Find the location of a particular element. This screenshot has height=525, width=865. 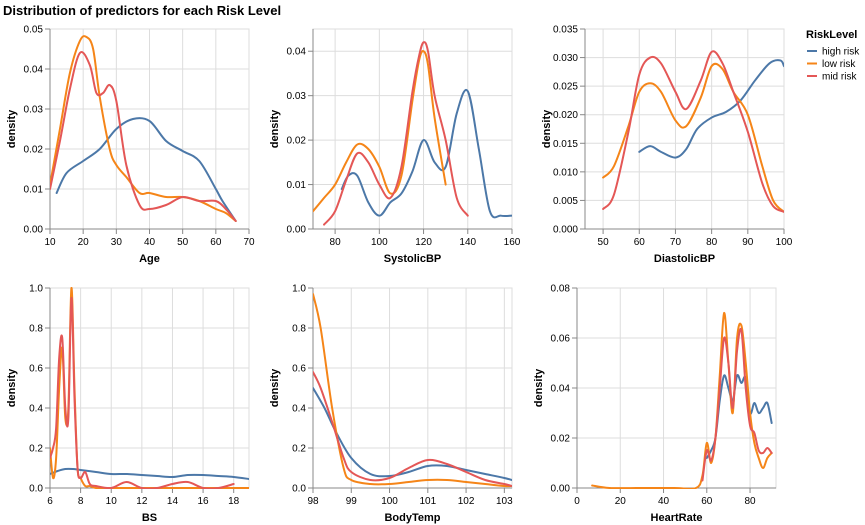

x-tick-label: 8 is located at coordinates (81, 501).